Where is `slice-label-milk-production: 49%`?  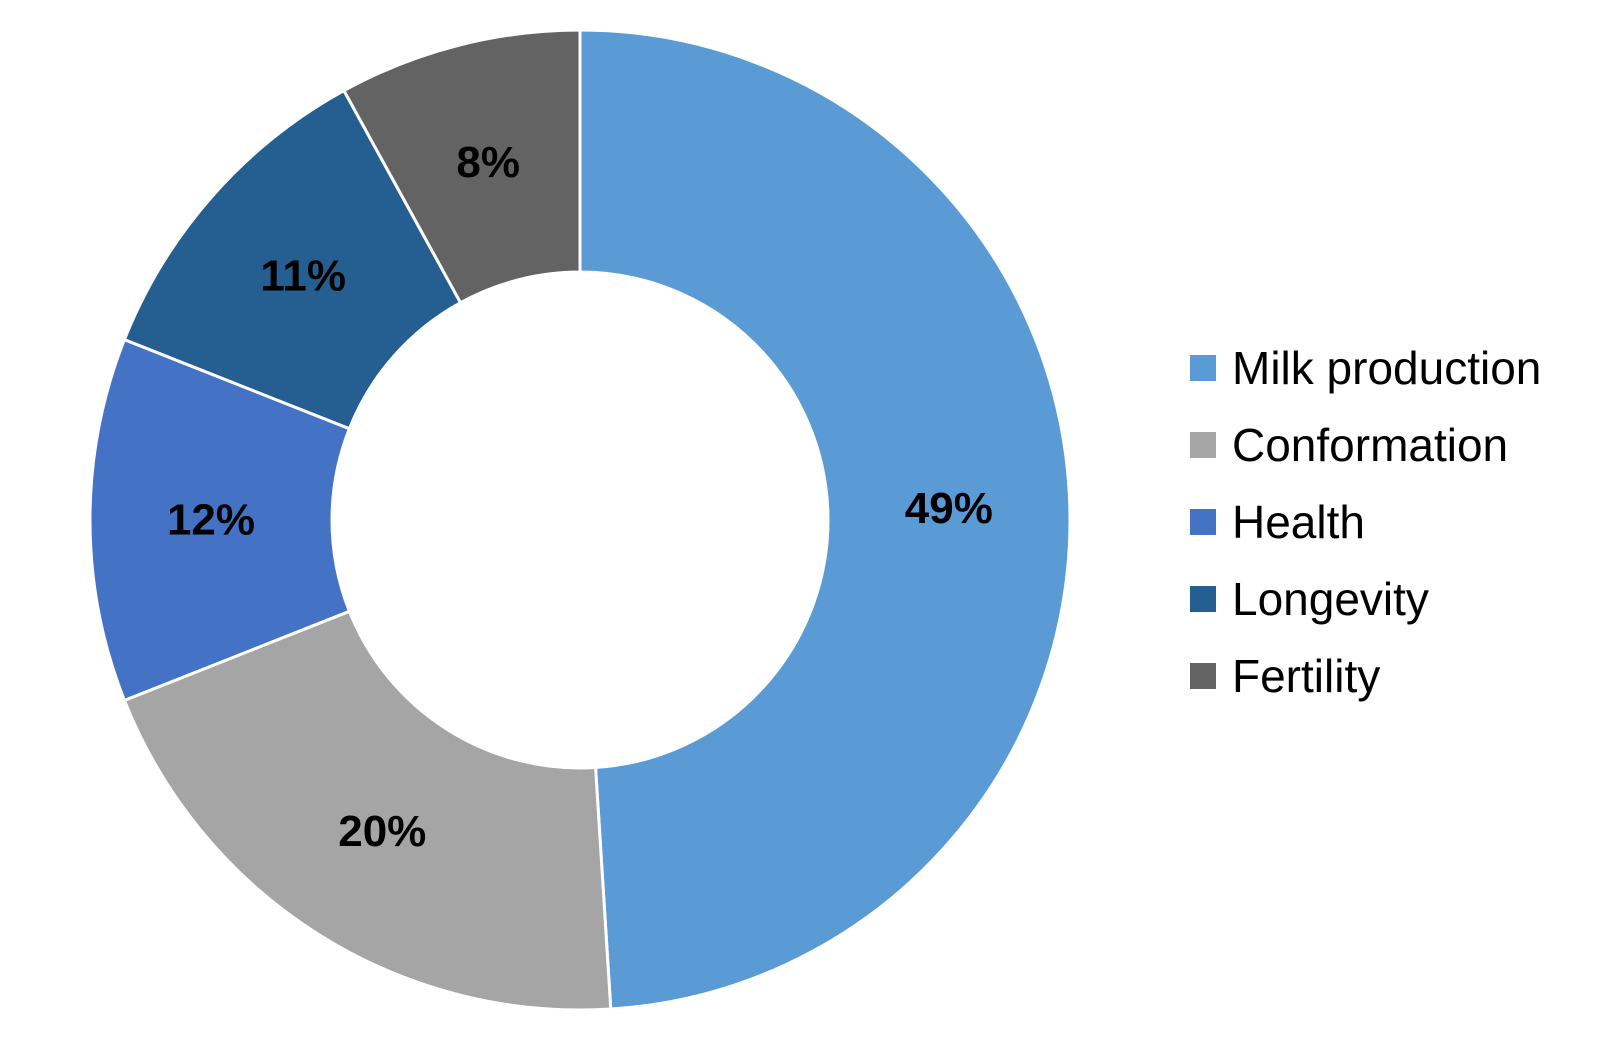
slice-label-milk-production: 49% is located at coordinates (949, 508).